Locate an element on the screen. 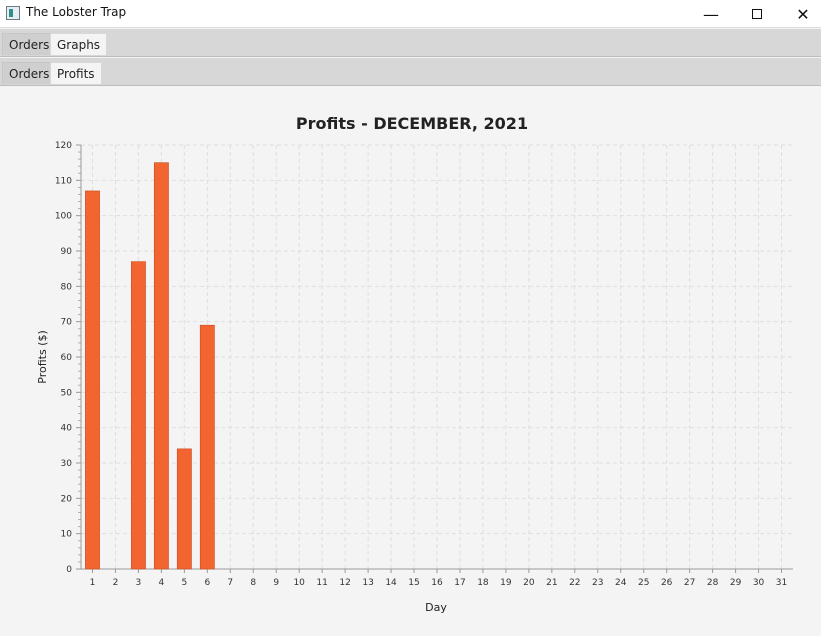 This screenshot has height=636, width=821. x-axis-label: Day is located at coordinates (436, 607).